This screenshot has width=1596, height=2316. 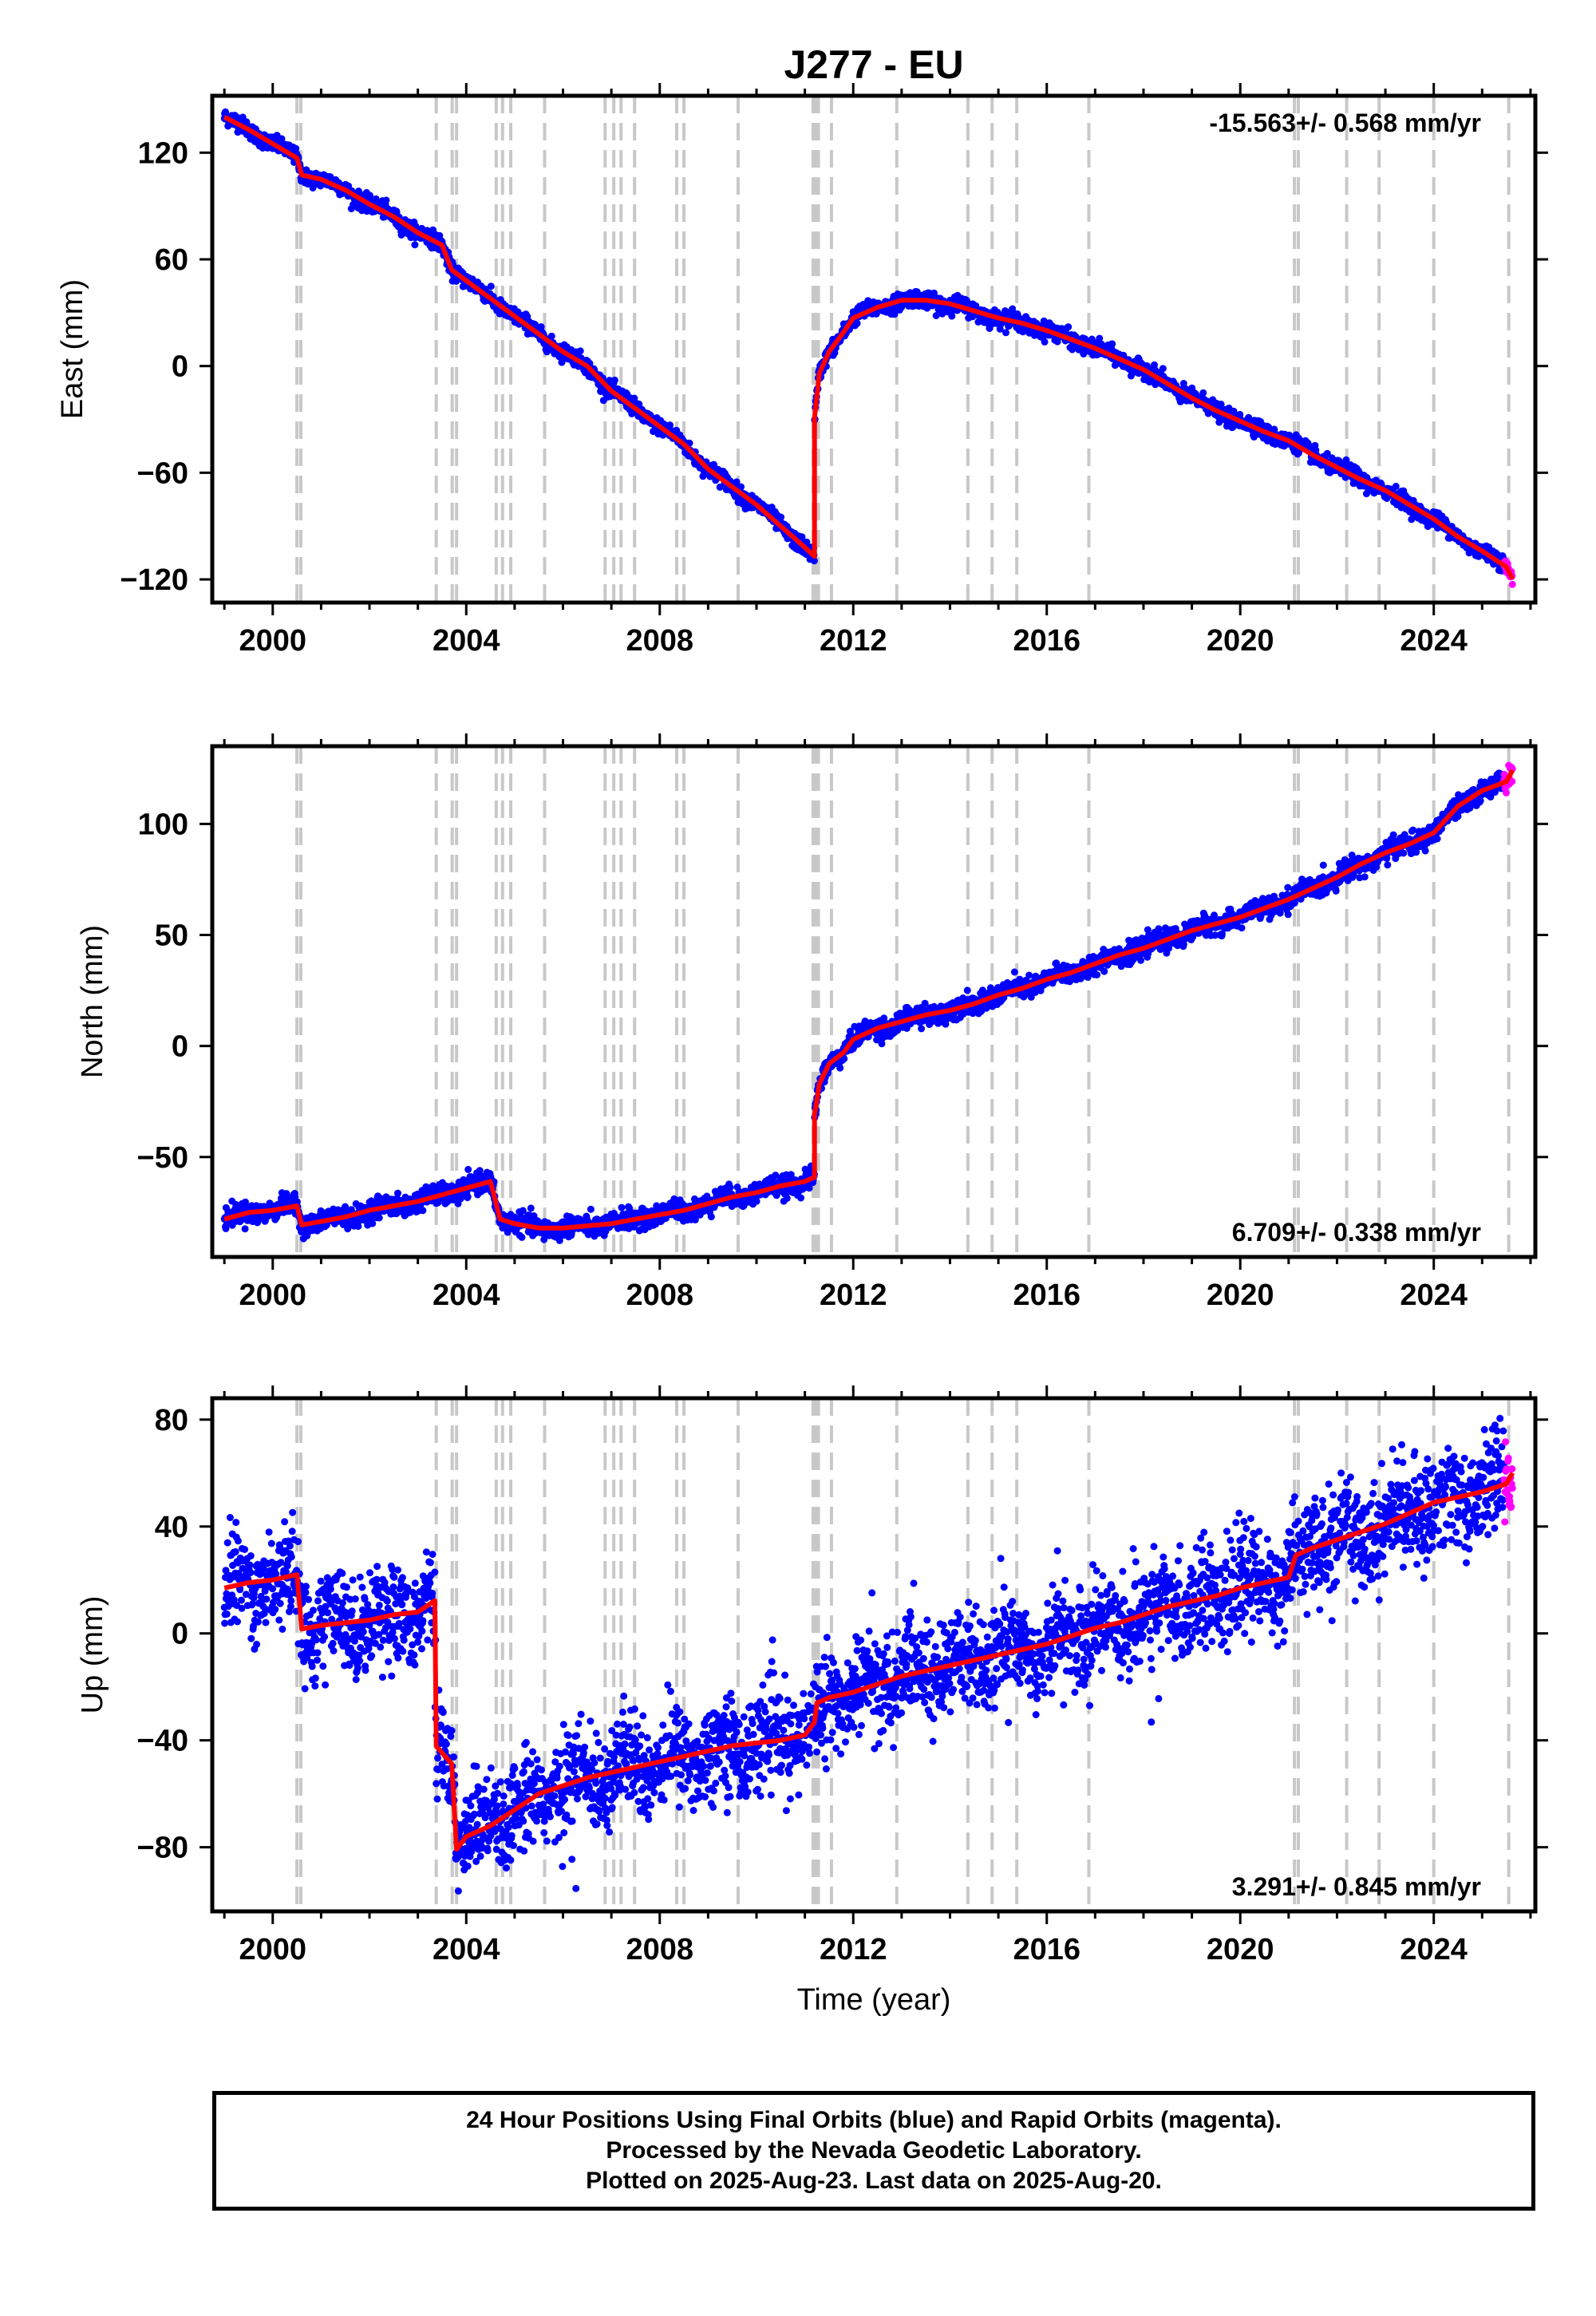 What do you see at coordinates (171, 260) in the screenshot?
I see `y-tick-label: 60` at bounding box center [171, 260].